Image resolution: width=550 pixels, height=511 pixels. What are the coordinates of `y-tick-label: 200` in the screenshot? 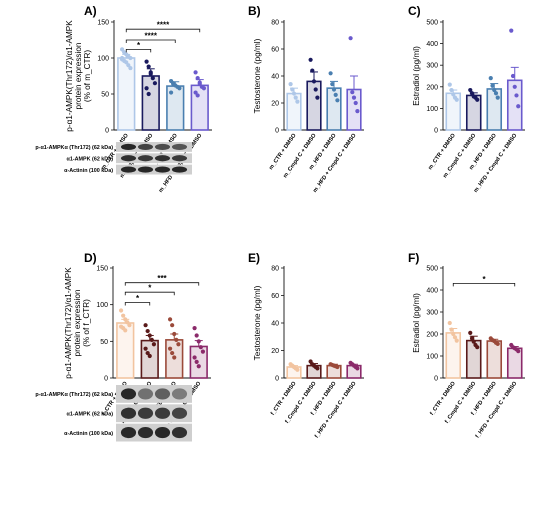 It's located at (432, 335).